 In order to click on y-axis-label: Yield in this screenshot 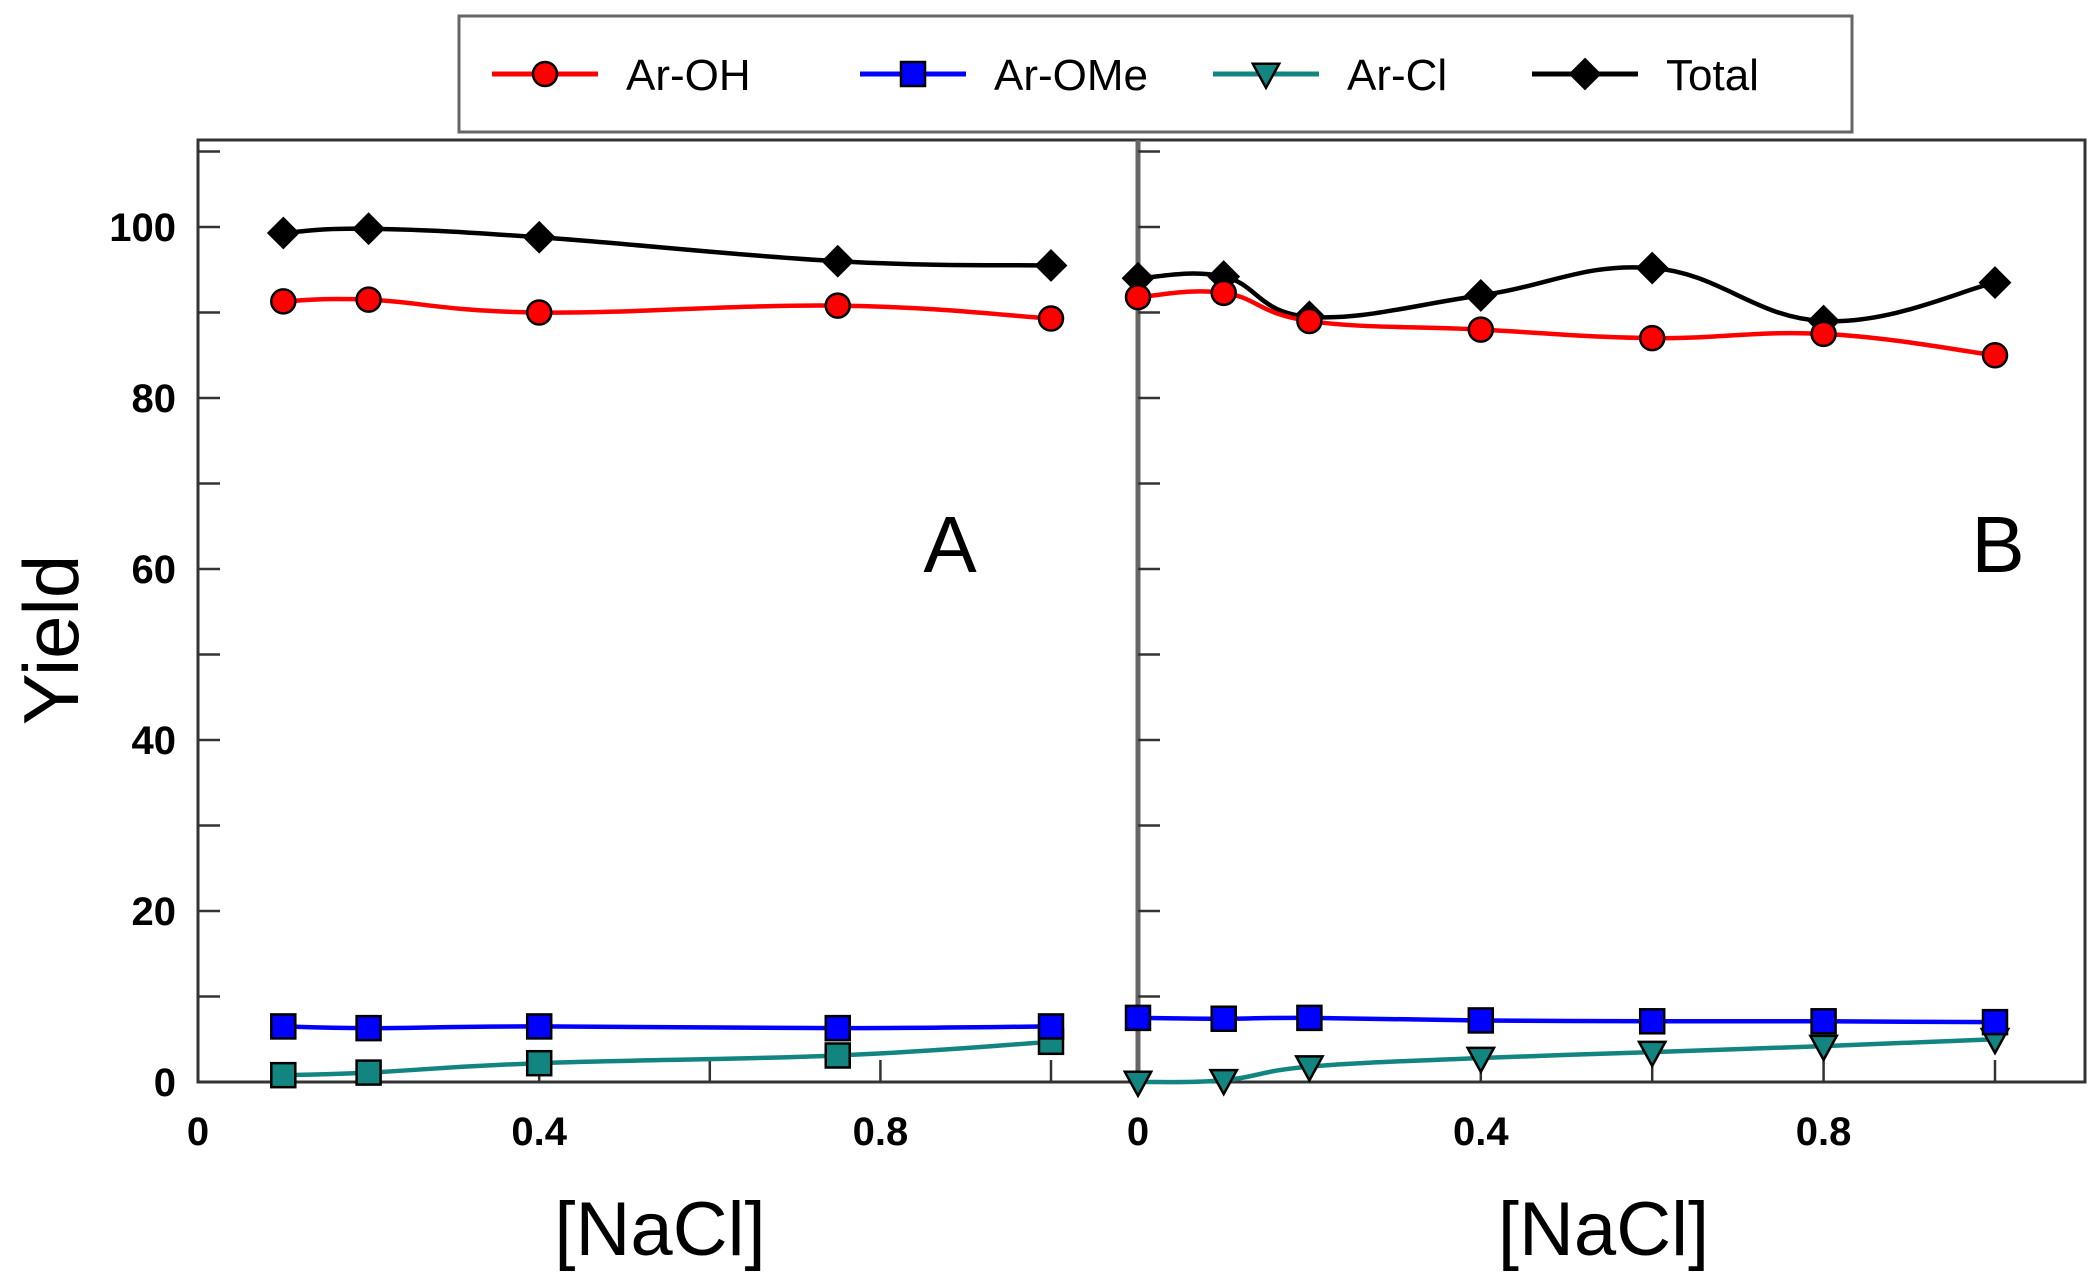, I will do `click(51, 640)`.